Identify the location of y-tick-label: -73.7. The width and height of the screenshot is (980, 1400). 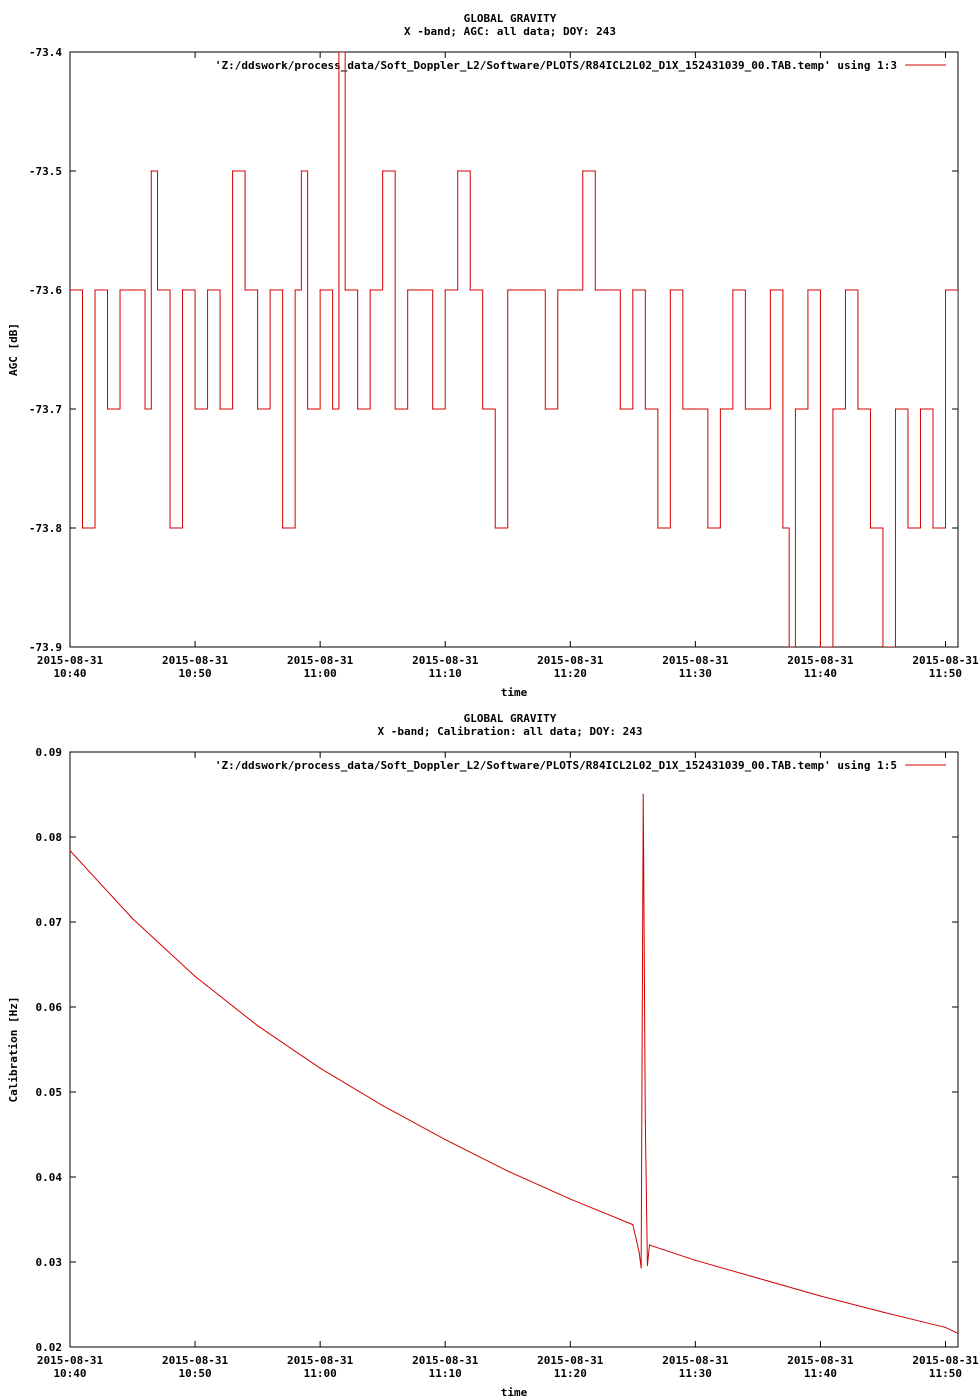
(45, 409).